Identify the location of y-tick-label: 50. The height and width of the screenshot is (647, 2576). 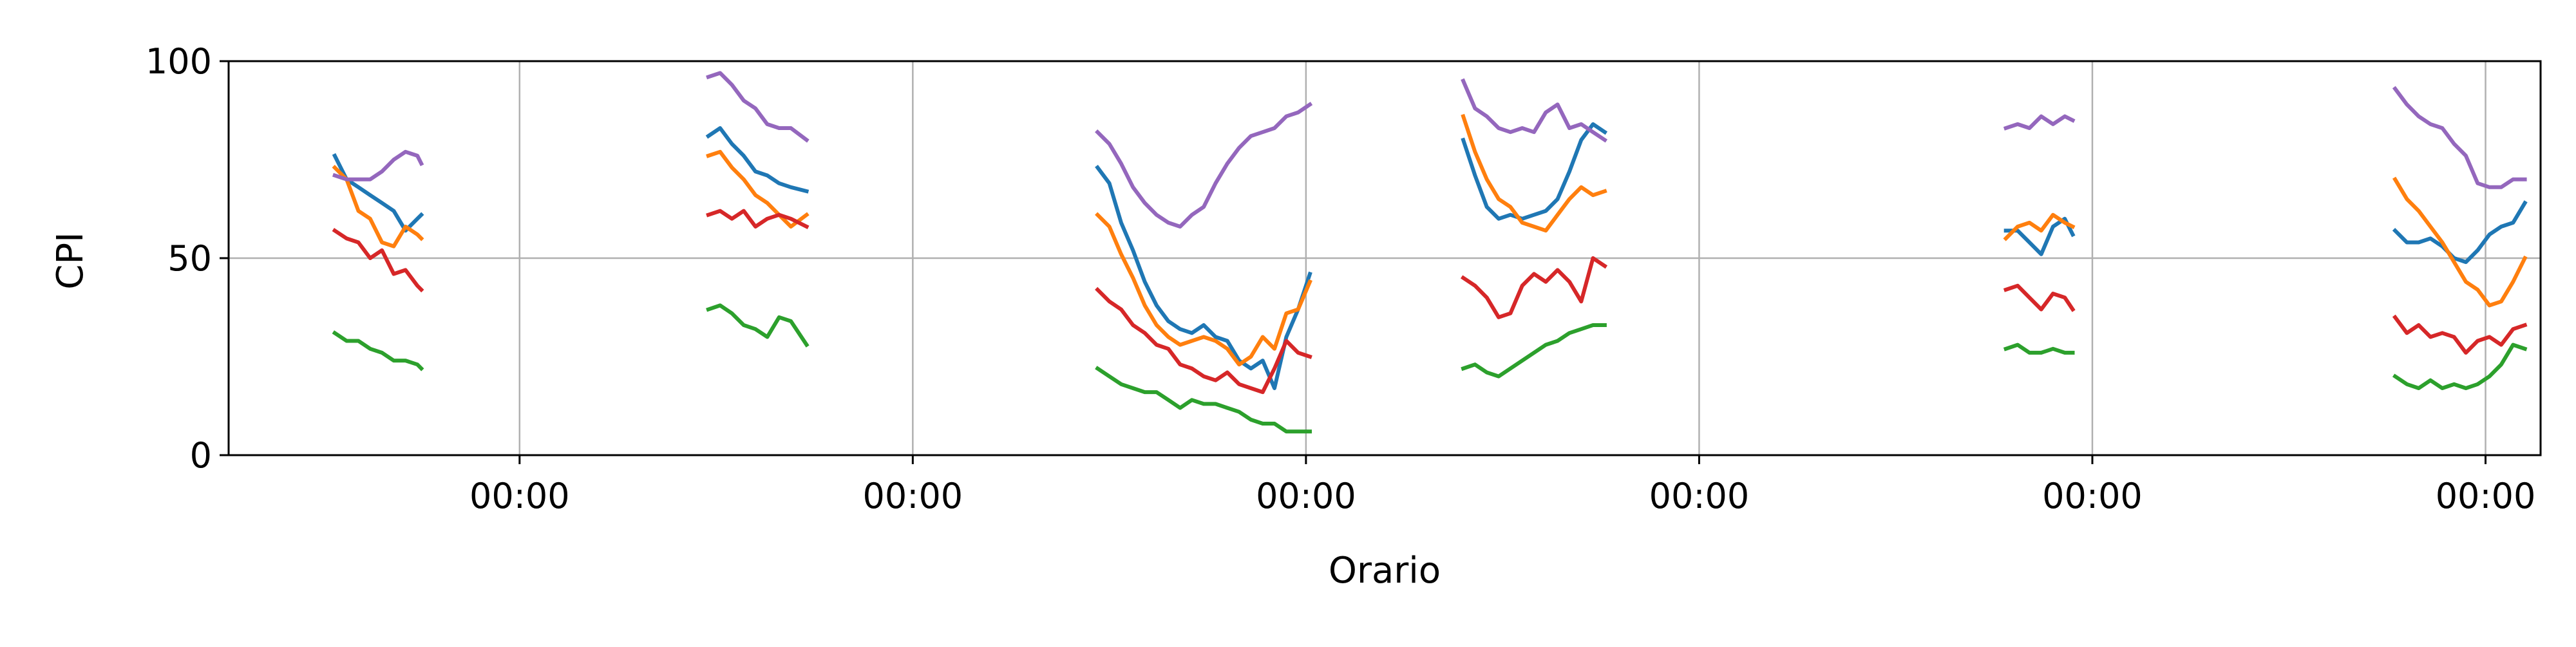
(190, 258).